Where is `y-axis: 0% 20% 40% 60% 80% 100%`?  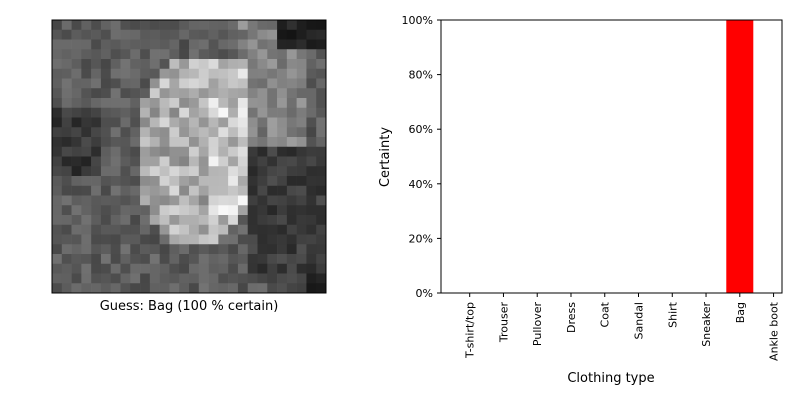
y-axis: 0% 20% 40% 60% 80% 100% is located at coordinates (421, 157).